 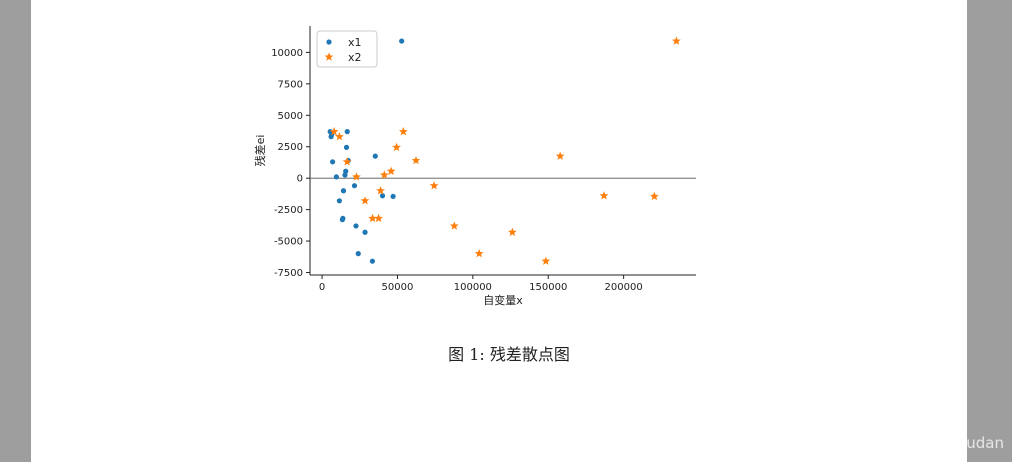 What do you see at coordinates (548, 287) in the screenshot?
I see `x-tick-label: 150000` at bounding box center [548, 287].